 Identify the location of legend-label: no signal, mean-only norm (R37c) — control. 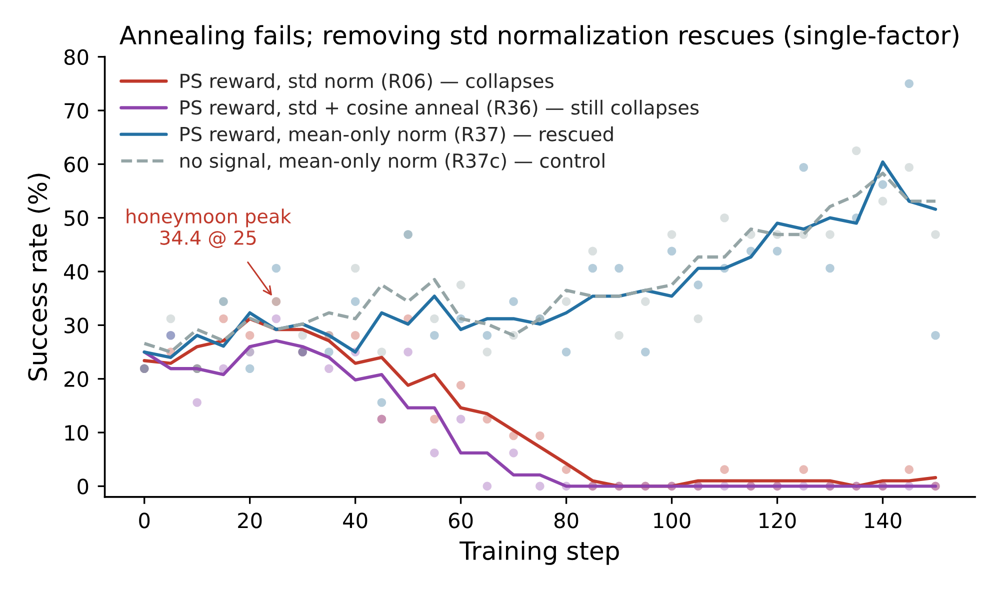
(392, 162).